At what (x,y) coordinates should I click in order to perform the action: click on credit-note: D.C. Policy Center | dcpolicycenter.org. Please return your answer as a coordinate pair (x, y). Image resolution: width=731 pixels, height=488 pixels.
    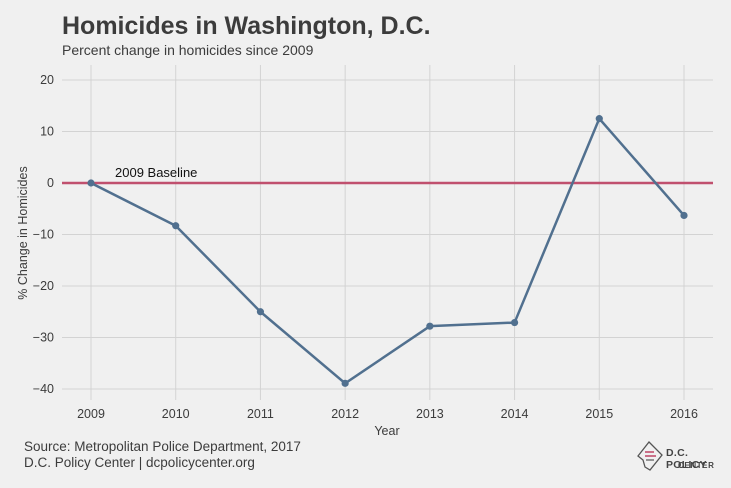
    Looking at the image, I should click on (139, 462).